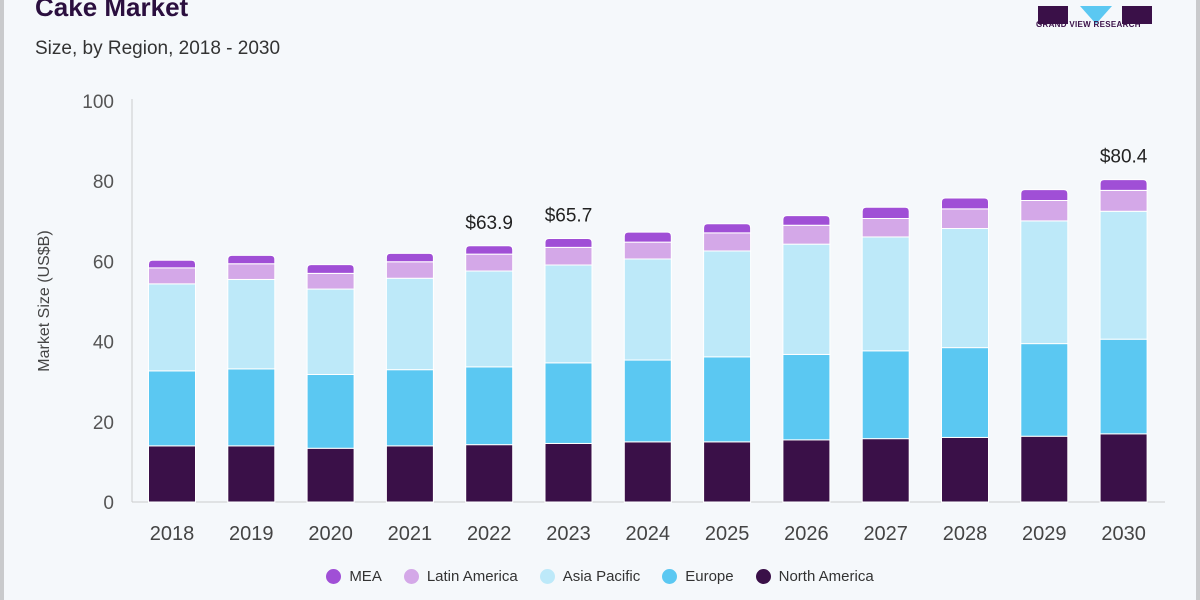 The image size is (1200, 600). Describe the element at coordinates (1123, 534) in the screenshot. I see `x-tick-label: 2030` at that location.